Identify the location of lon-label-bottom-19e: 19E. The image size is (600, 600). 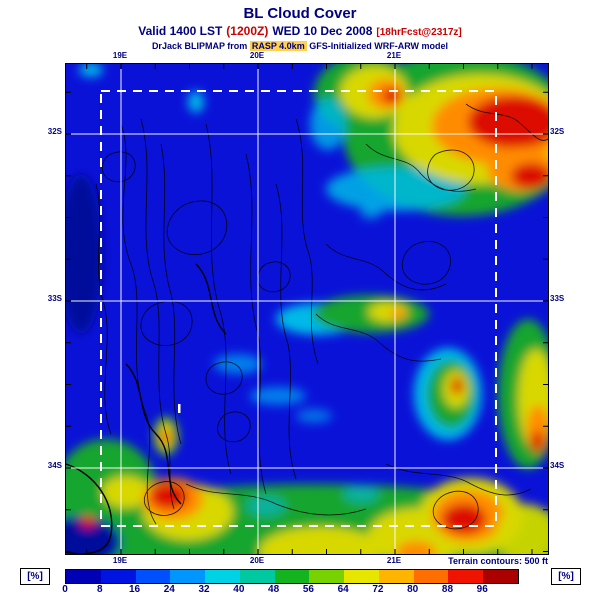
(120, 560).